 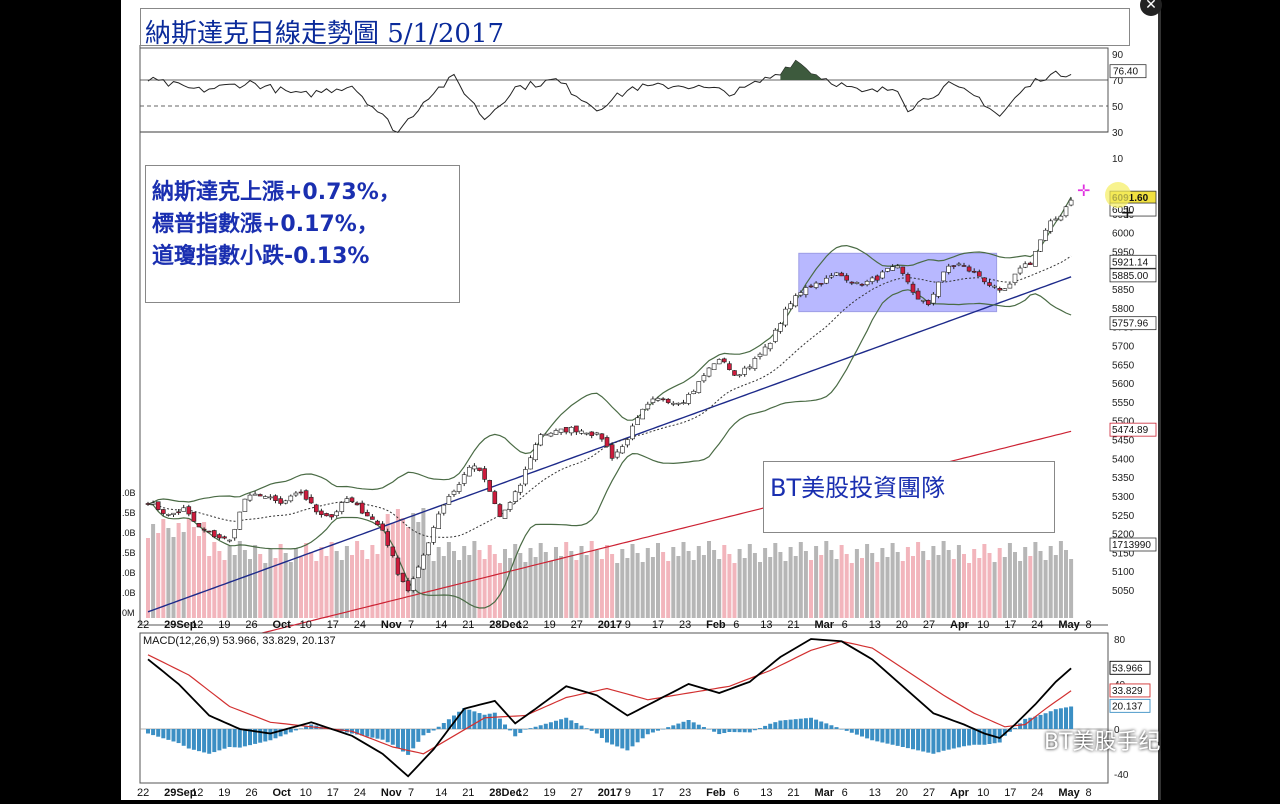 I want to click on team-label: BT美股投資團隊, so click(x=858, y=488).